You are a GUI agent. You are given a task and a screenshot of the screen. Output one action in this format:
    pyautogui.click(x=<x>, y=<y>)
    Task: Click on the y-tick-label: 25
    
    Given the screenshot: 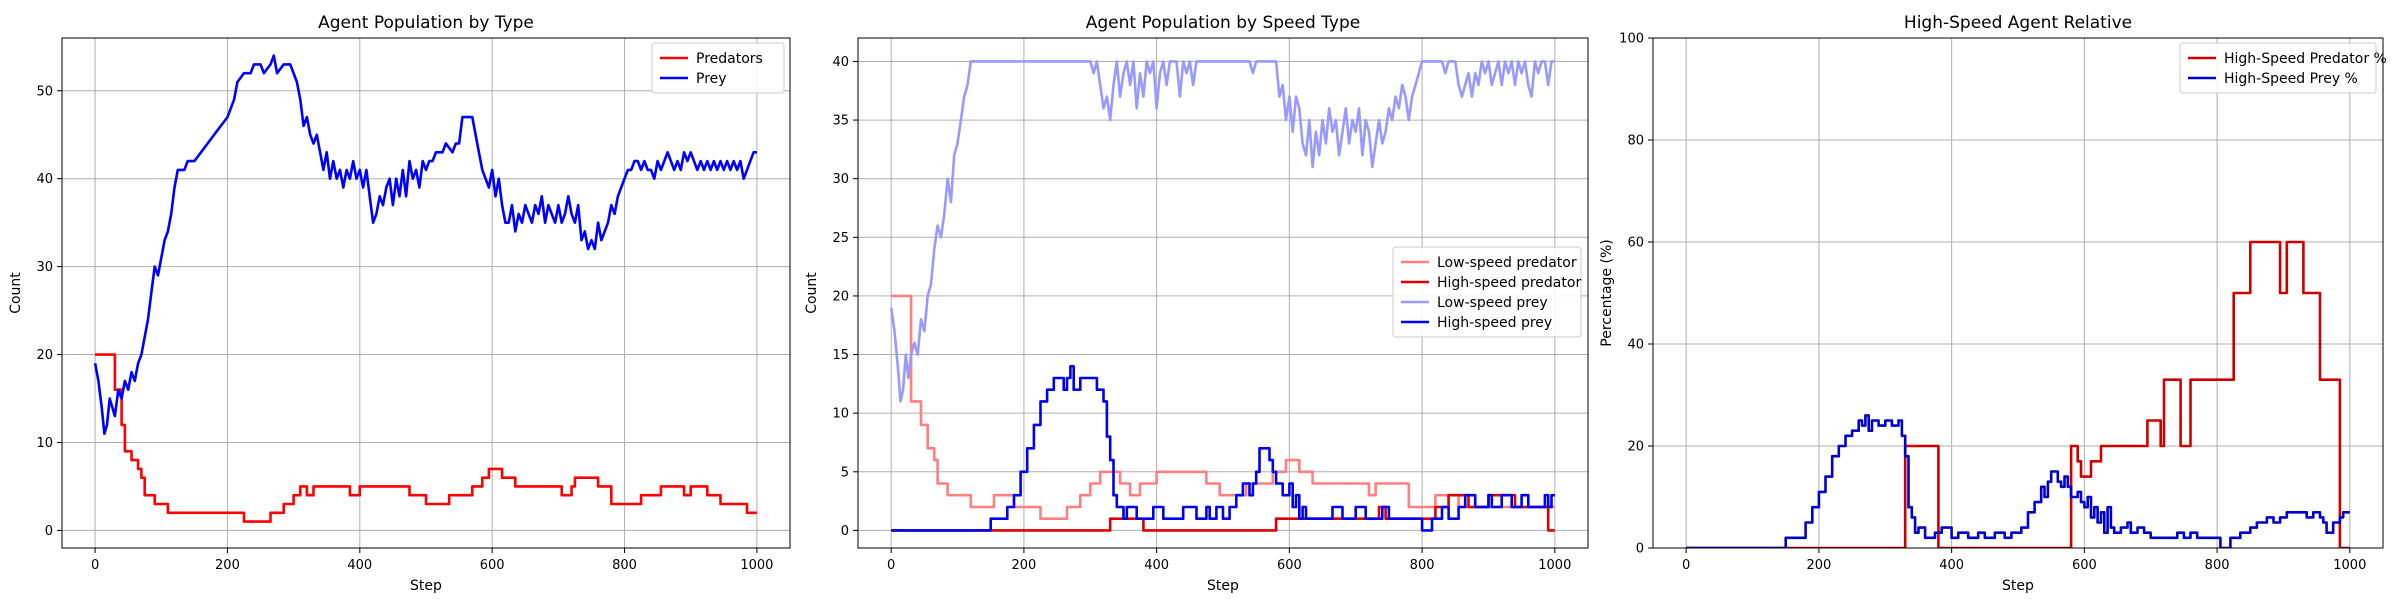 What is the action you would take?
    pyautogui.click(x=840, y=238)
    